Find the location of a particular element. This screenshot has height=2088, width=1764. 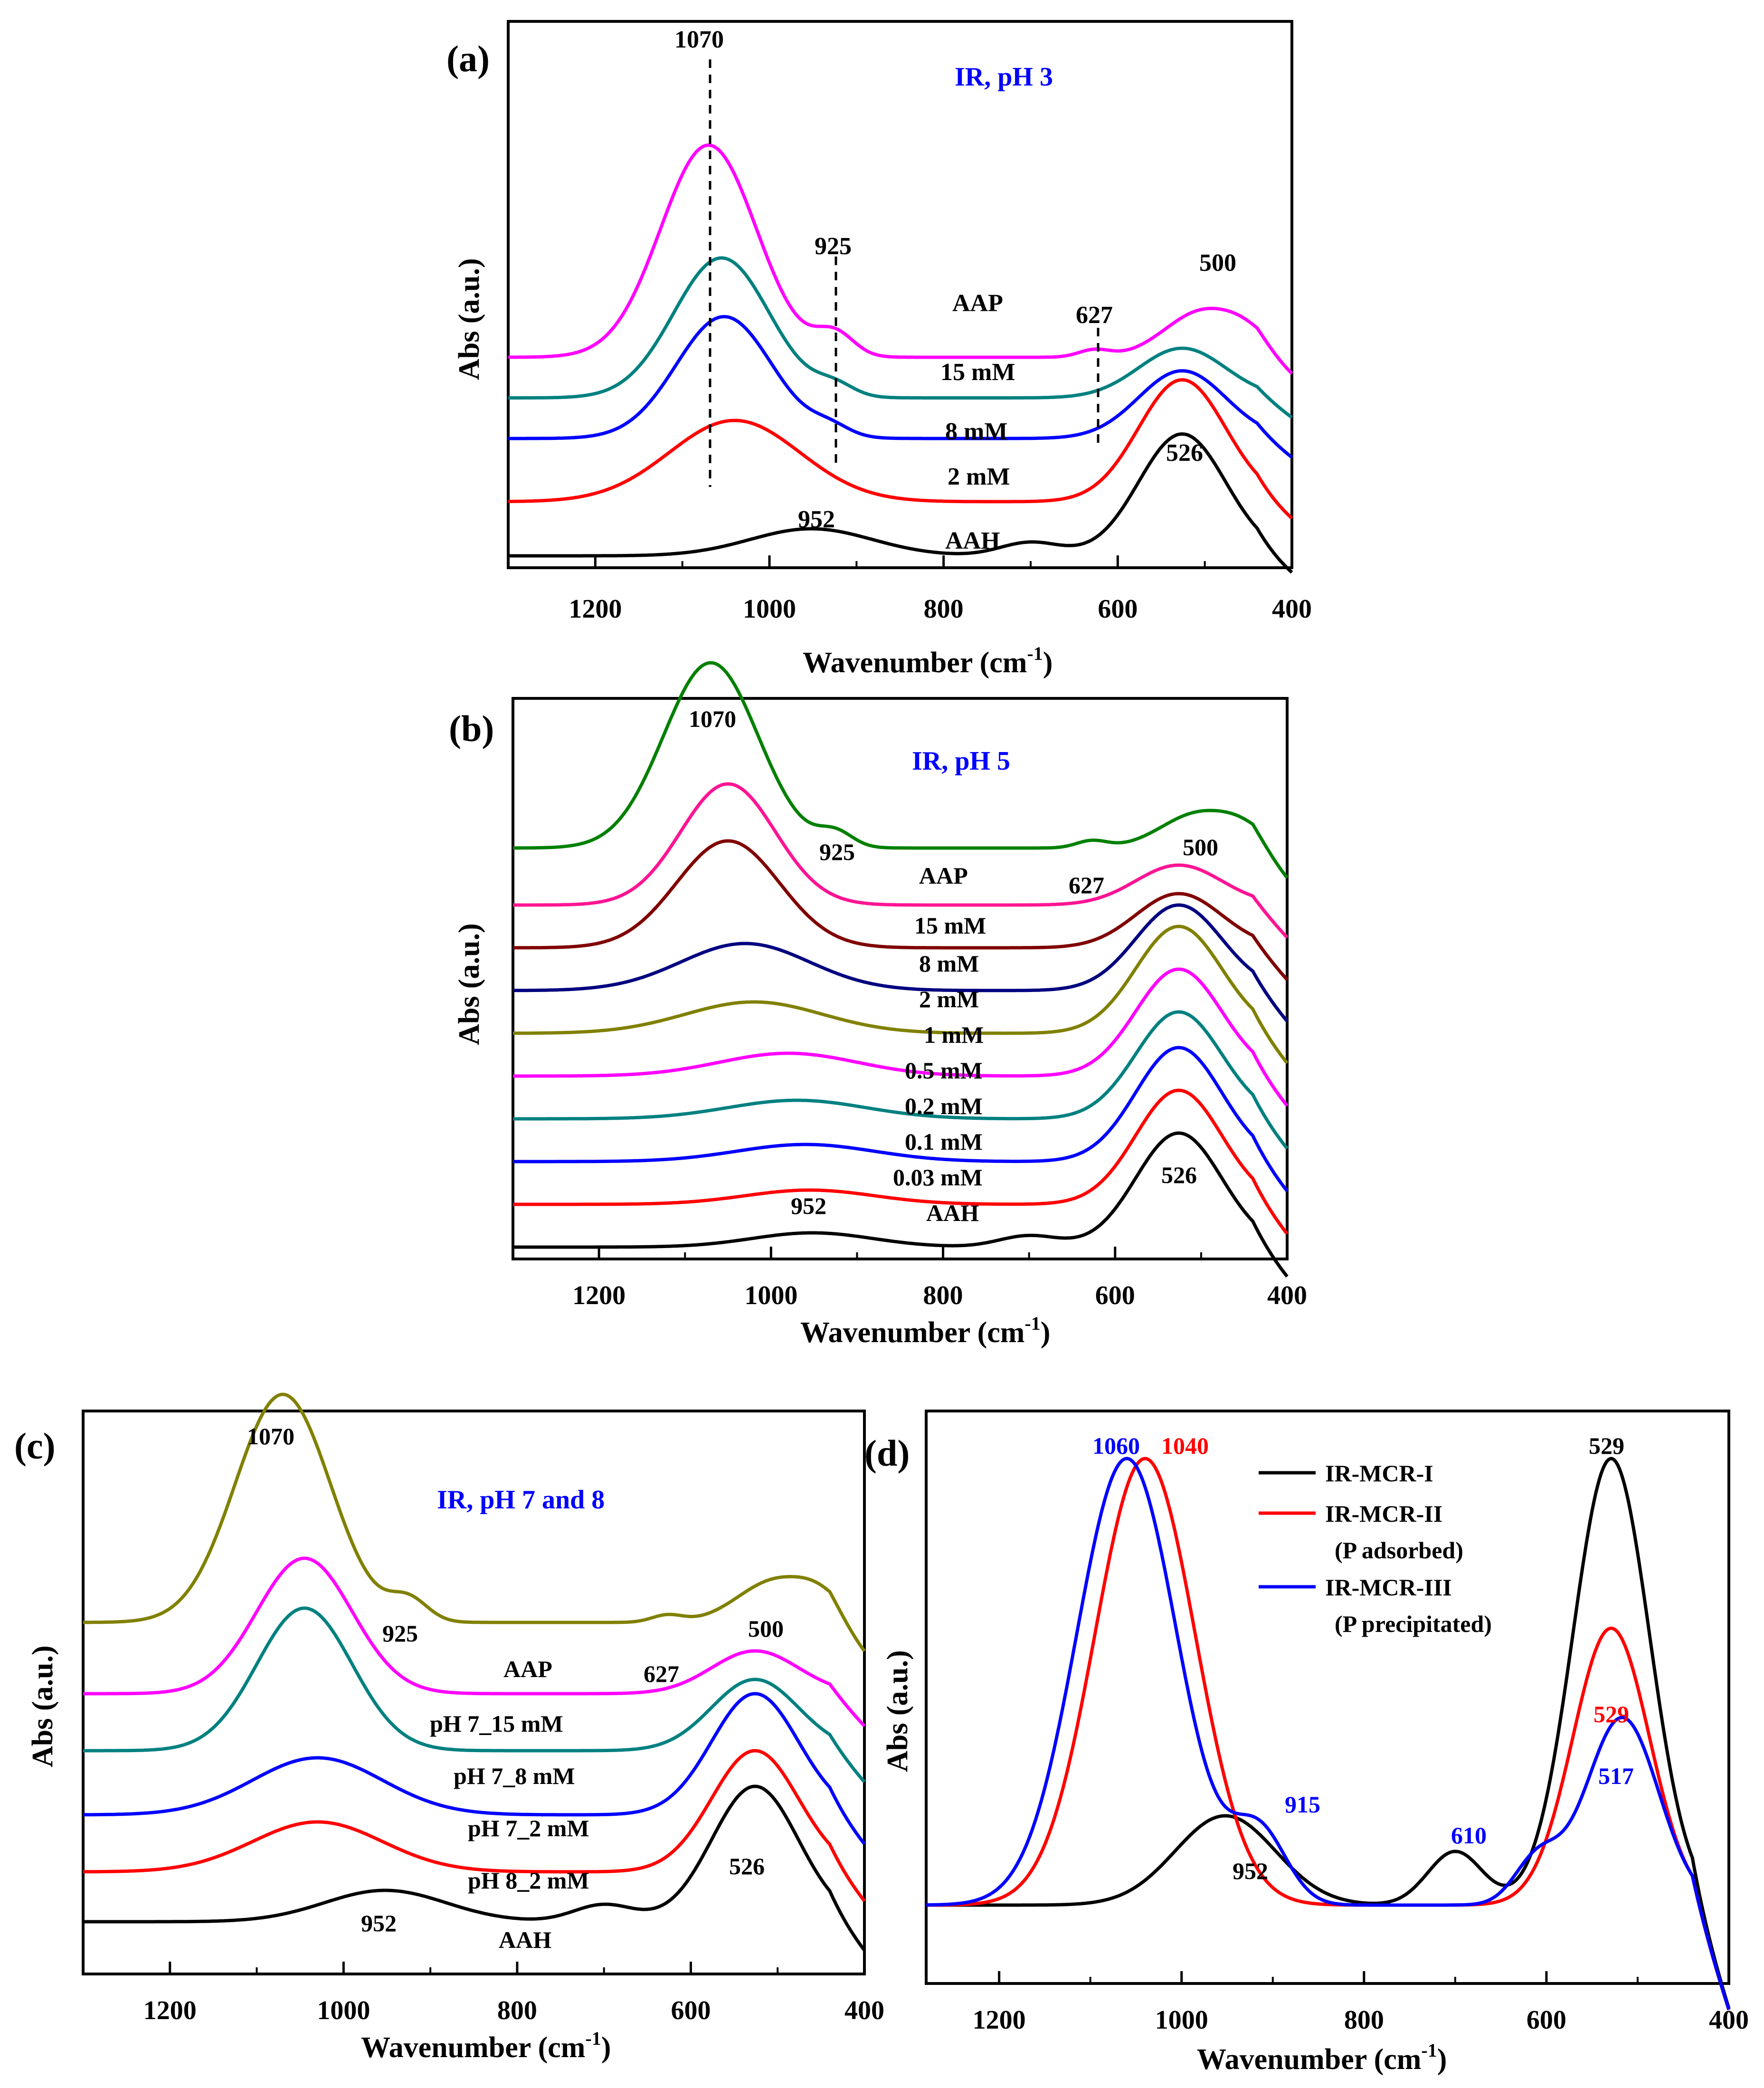

panel-d-annotation: 952 is located at coordinates (1250, 1871).